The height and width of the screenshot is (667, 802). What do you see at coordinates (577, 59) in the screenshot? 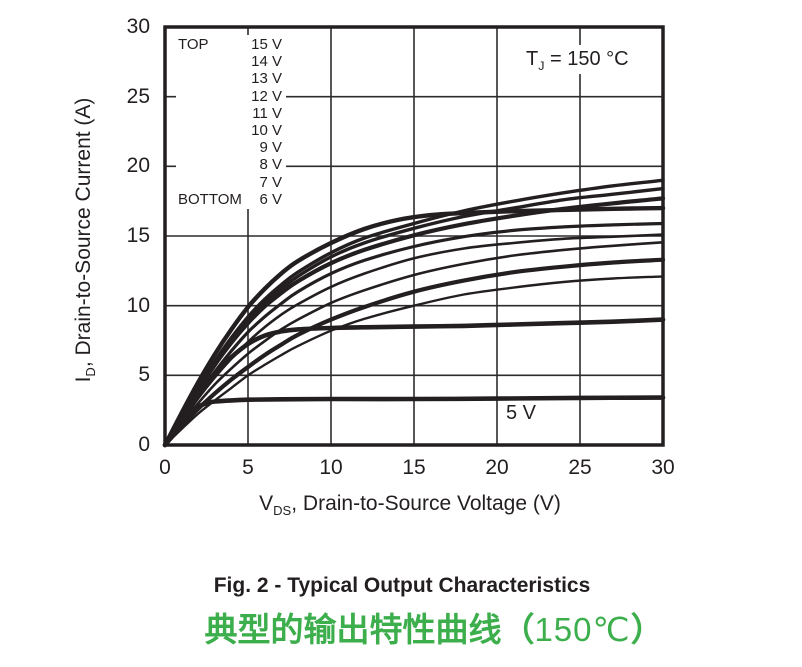
I see `junction-temperature-label: TJ = 150 °C` at bounding box center [577, 59].